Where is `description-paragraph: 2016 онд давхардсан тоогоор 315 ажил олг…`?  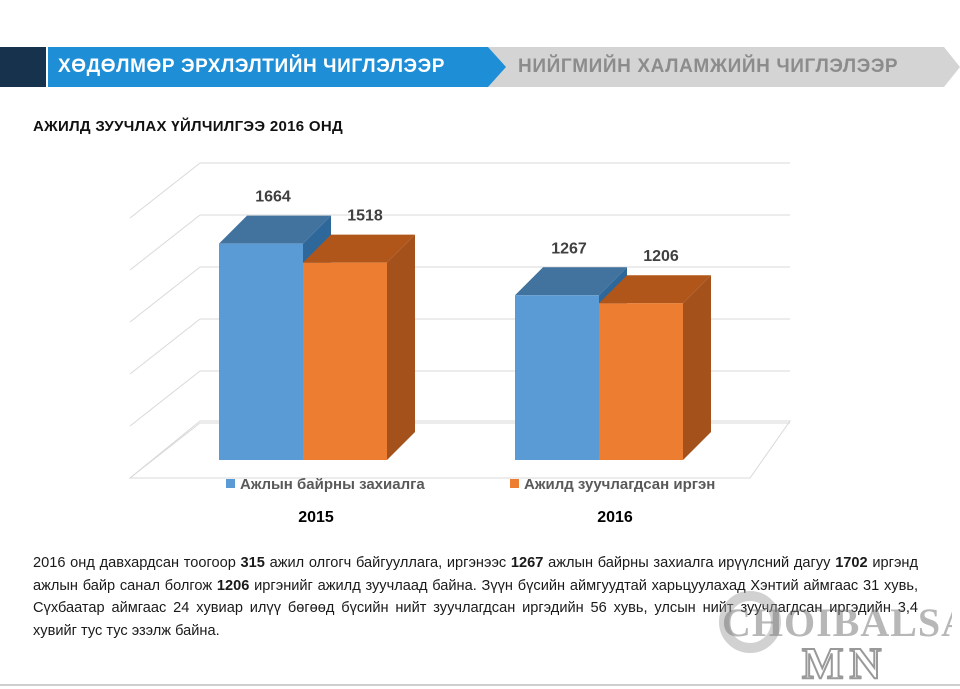 description-paragraph: 2016 онд давхардсан тоогоор 315 ажил олг… is located at coordinates (476, 597).